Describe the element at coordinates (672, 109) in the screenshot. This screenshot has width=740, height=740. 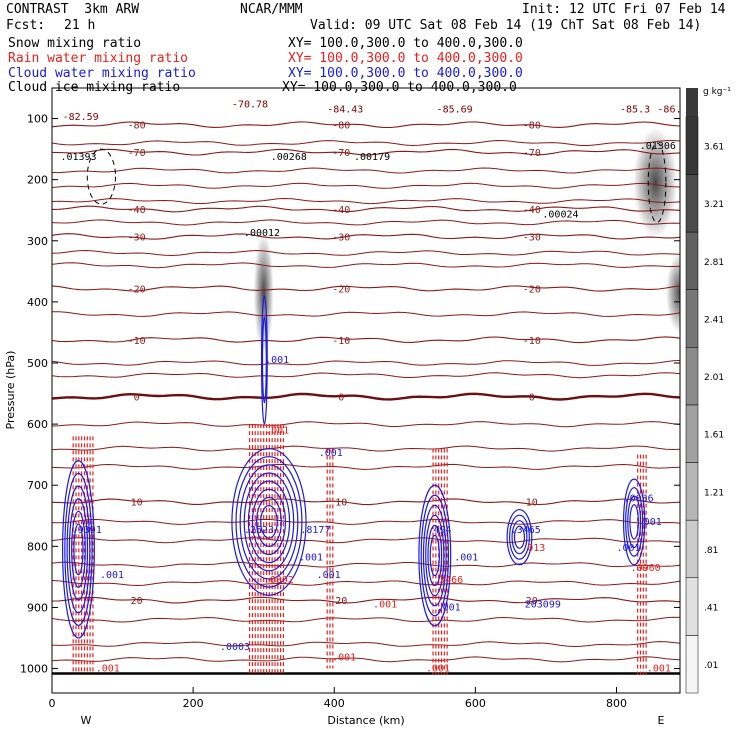
I see `extremum-label: -86.1` at that location.